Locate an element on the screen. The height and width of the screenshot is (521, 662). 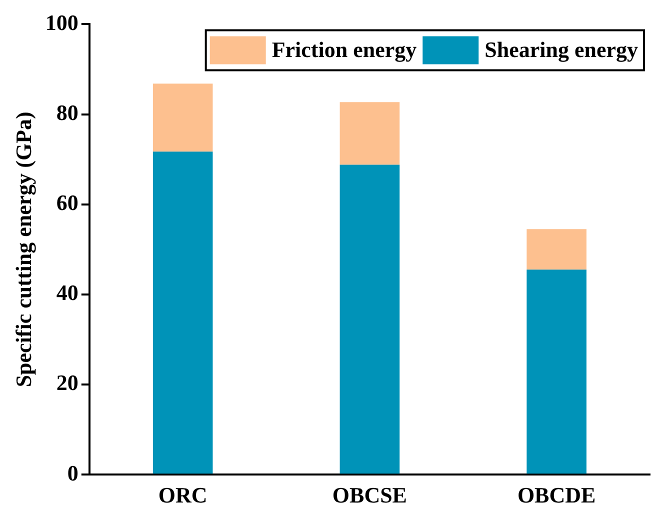
y-tick-label: 80 is located at coordinates (67, 112).